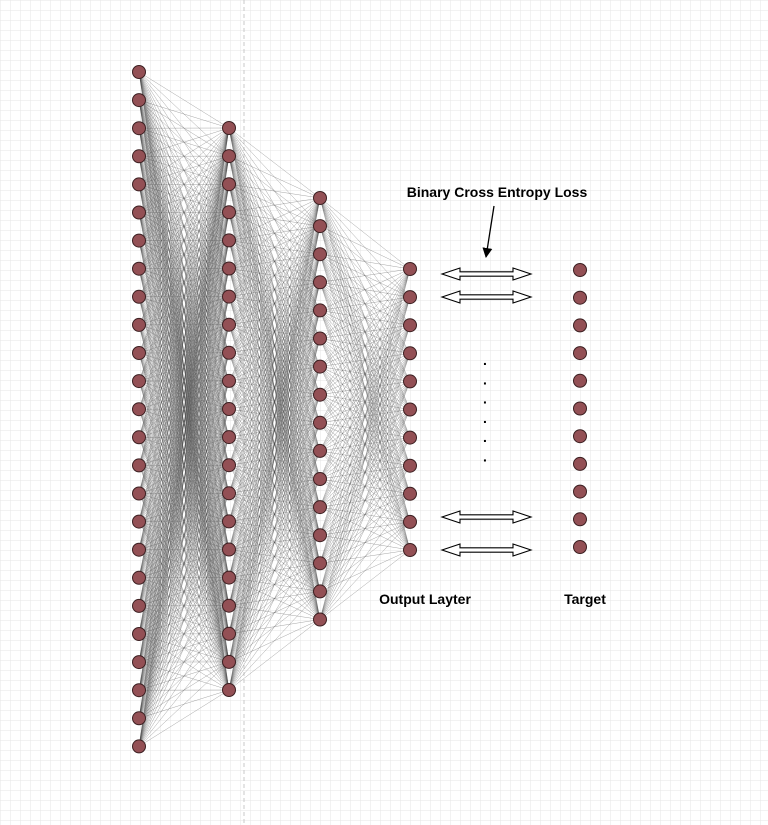 This screenshot has width=768, height=825. What do you see at coordinates (425, 599) in the screenshot?
I see `output-layer-label: Output Layter` at bounding box center [425, 599].